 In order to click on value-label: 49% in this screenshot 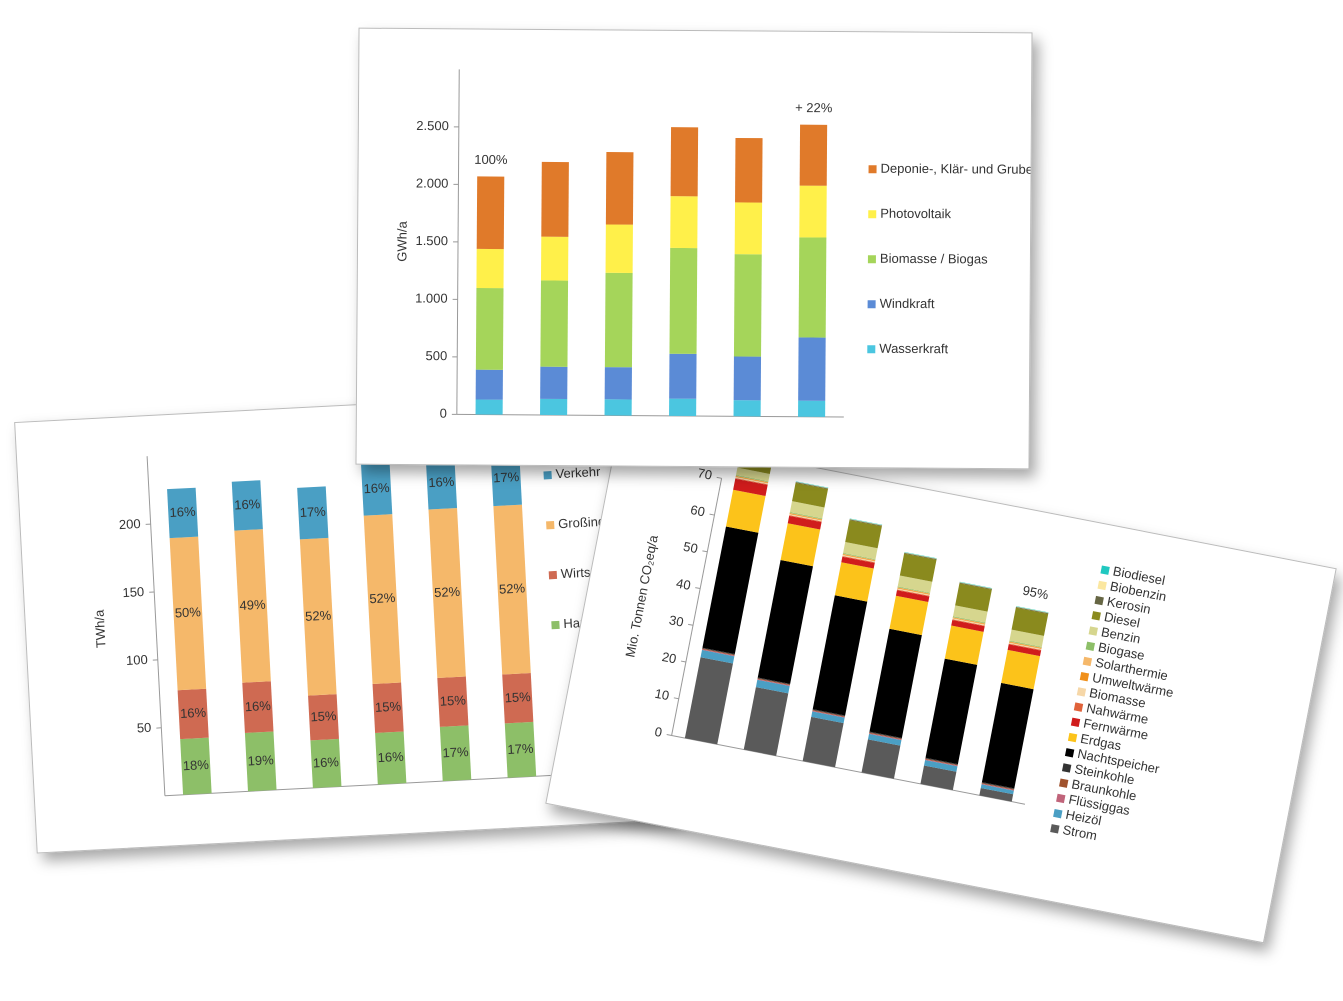, I will do `click(252, 605)`.